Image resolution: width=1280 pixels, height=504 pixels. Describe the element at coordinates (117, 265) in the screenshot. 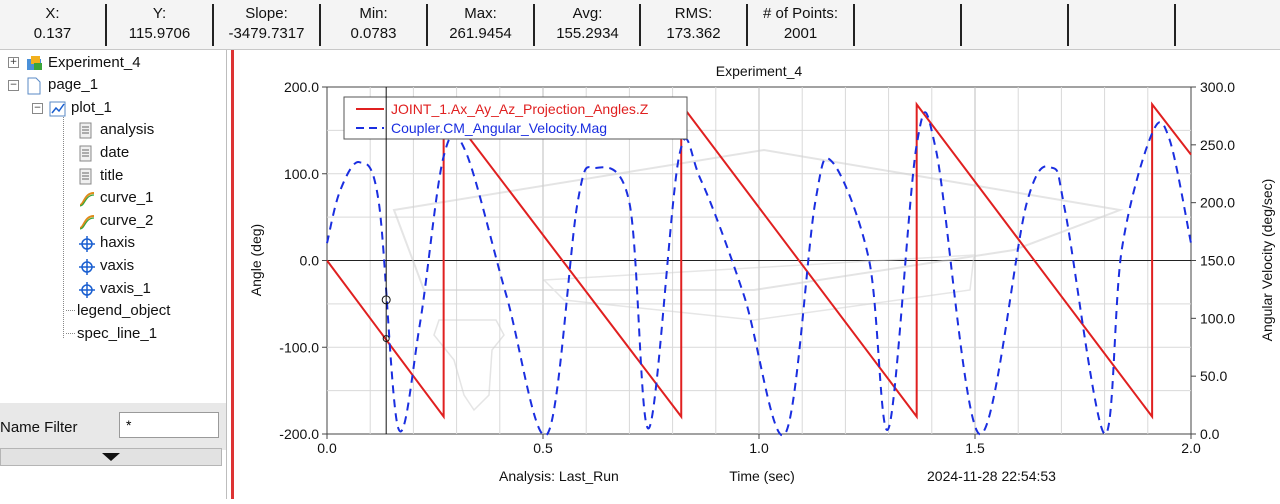

I see `tree-item-label: vaxis` at that location.